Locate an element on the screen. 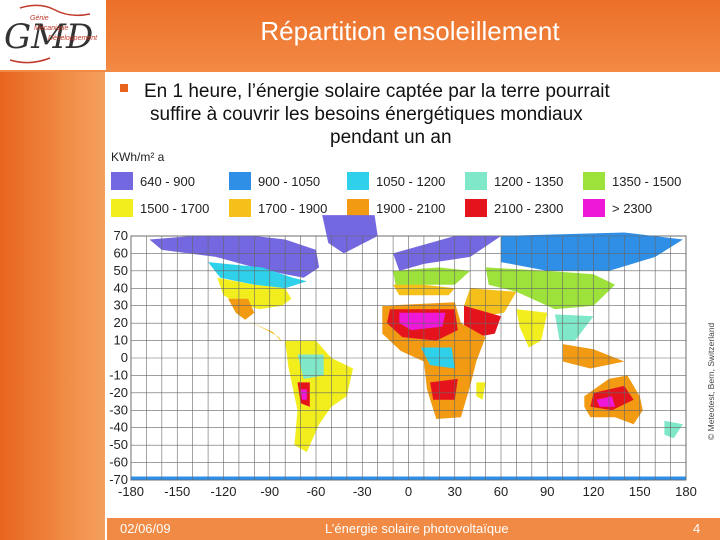  lon-tick-label: 150 is located at coordinates (640, 491).